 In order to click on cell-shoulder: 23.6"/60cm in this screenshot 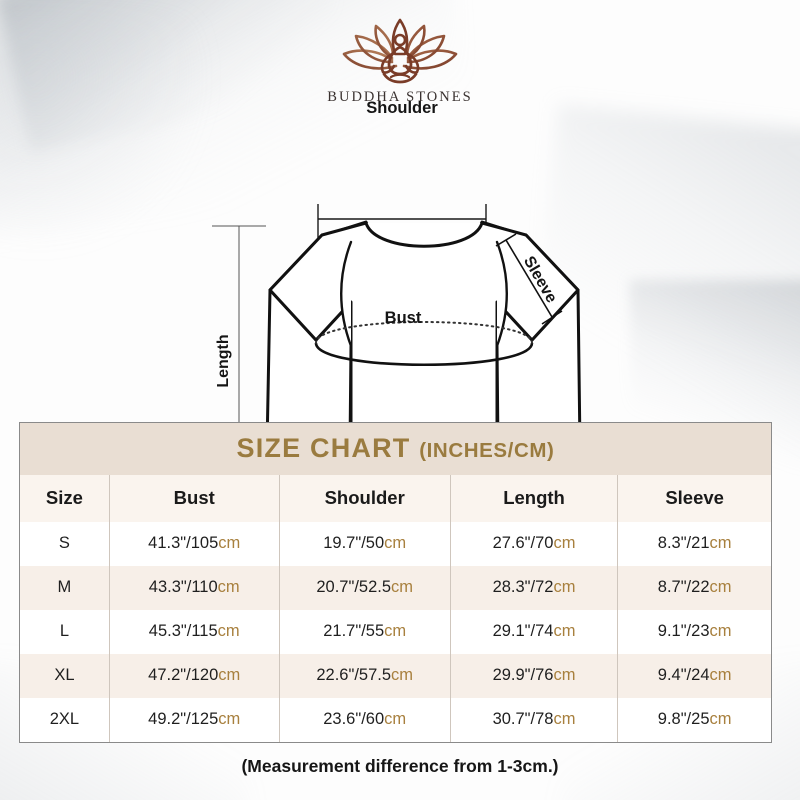, I will do `click(364, 720)`.